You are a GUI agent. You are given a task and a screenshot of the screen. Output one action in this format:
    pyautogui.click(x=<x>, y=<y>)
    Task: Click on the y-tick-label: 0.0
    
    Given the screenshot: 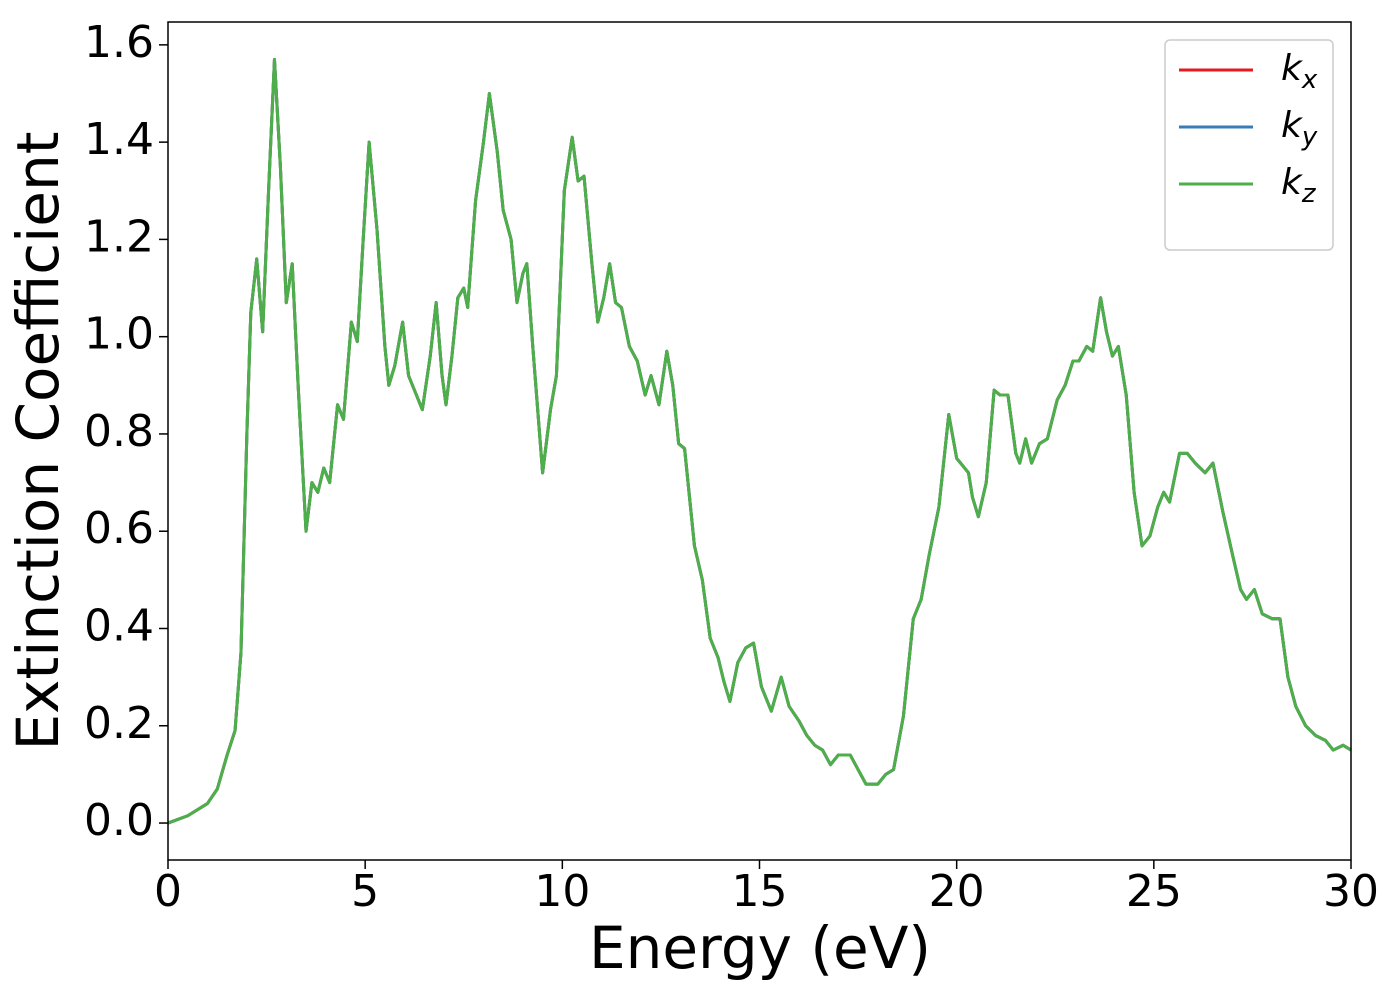 What is the action you would take?
    pyautogui.click(x=119, y=820)
    